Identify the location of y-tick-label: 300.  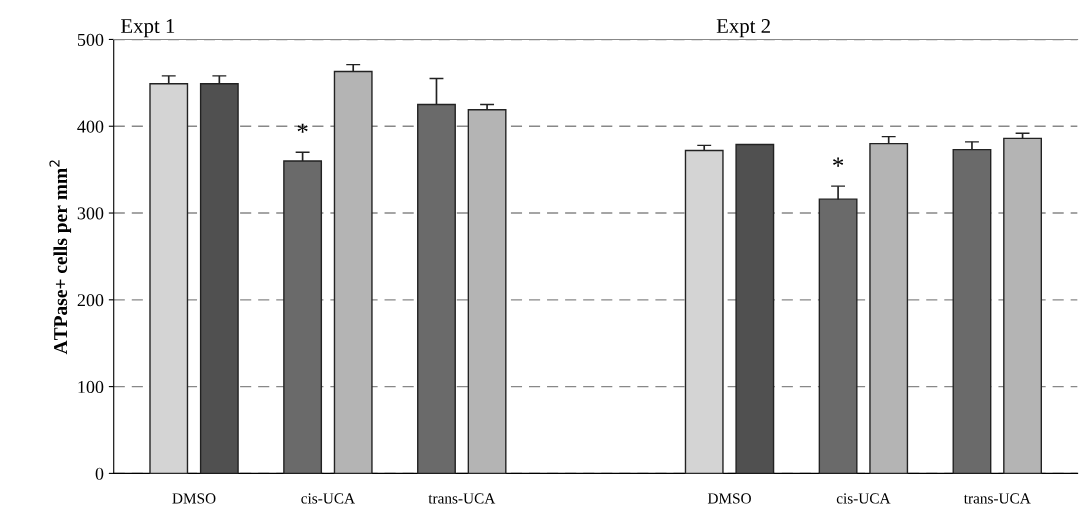
(90, 213).